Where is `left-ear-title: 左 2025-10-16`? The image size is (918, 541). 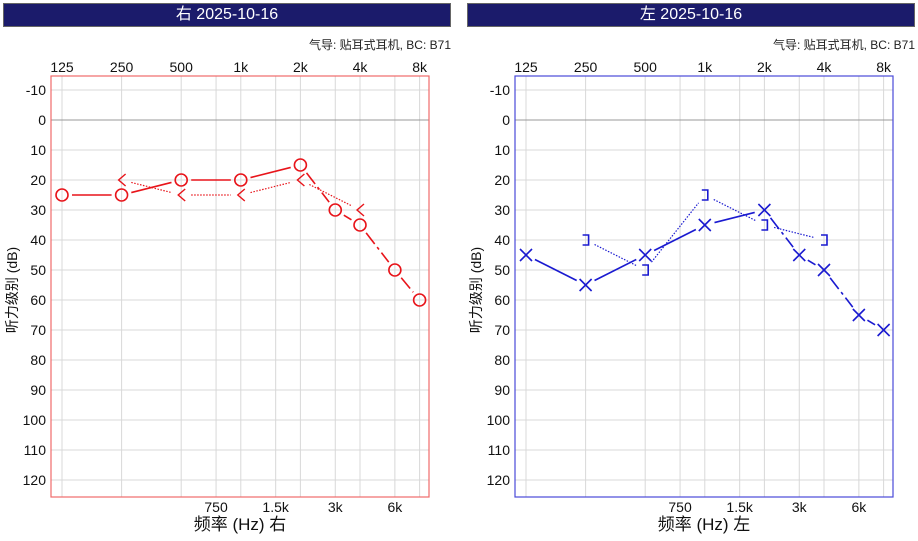
left-ear-title: 左 2025-10-16 is located at coordinates (691, 15).